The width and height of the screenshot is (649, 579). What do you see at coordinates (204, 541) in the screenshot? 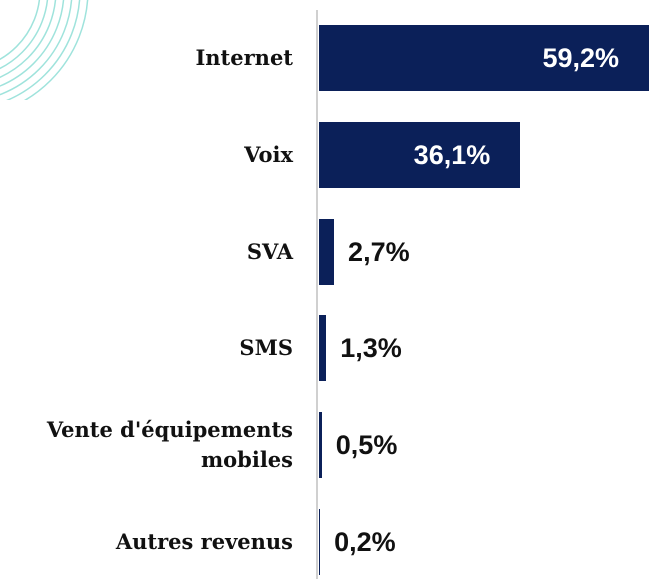
I see `category-label: Autres revenus` at bounding box center [204, 541].